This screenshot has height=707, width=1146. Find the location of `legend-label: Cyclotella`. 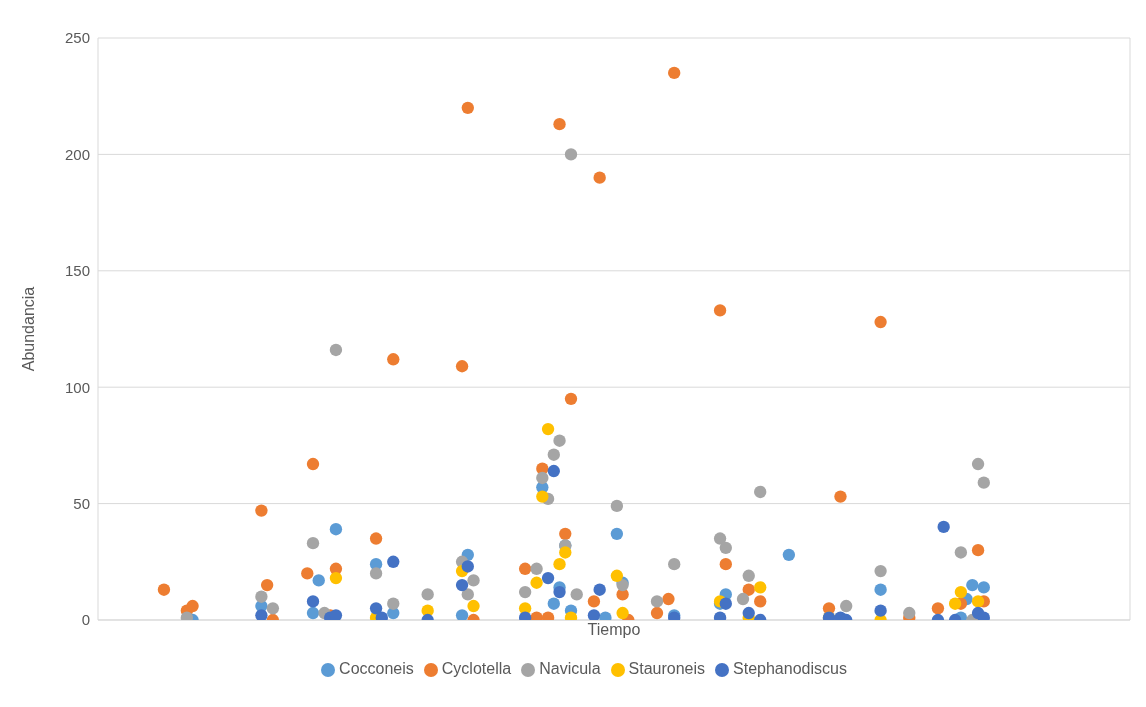

legend-label: Cyclotella is located at coordinates (476, 668).